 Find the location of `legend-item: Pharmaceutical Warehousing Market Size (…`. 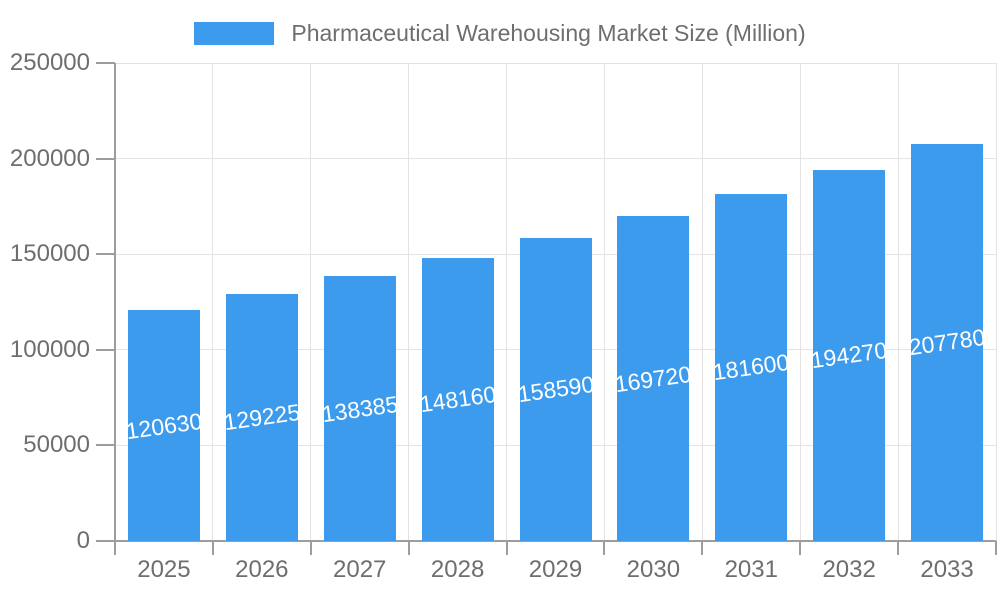

legend-item: Pharmaceutical Warehousing Market Size (… is located at coordinates (500, 33).